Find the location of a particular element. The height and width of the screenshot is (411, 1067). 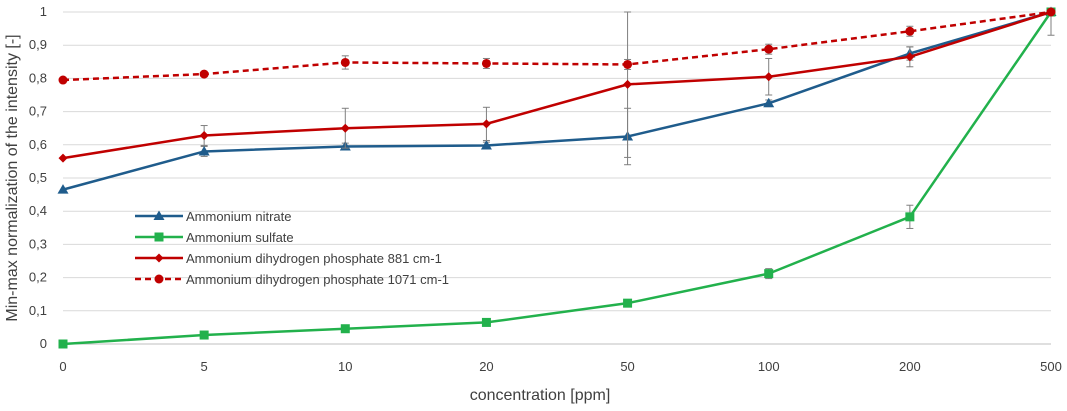

legend-label: Ammonium dihydrogen phosphate 881 cm-1 is located at coordinates (314, 258).